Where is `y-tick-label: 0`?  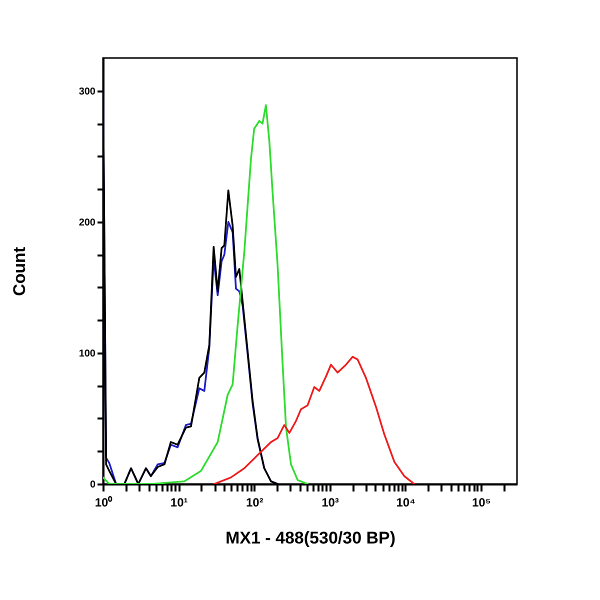 y-tick-label: 0 is located at coordinates (93, 485).